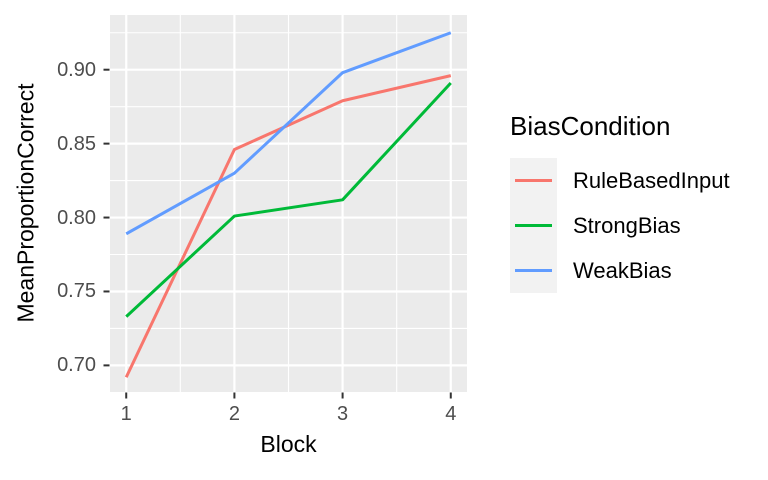  I want to click on x-axis-title: Block, so click(288, 444).